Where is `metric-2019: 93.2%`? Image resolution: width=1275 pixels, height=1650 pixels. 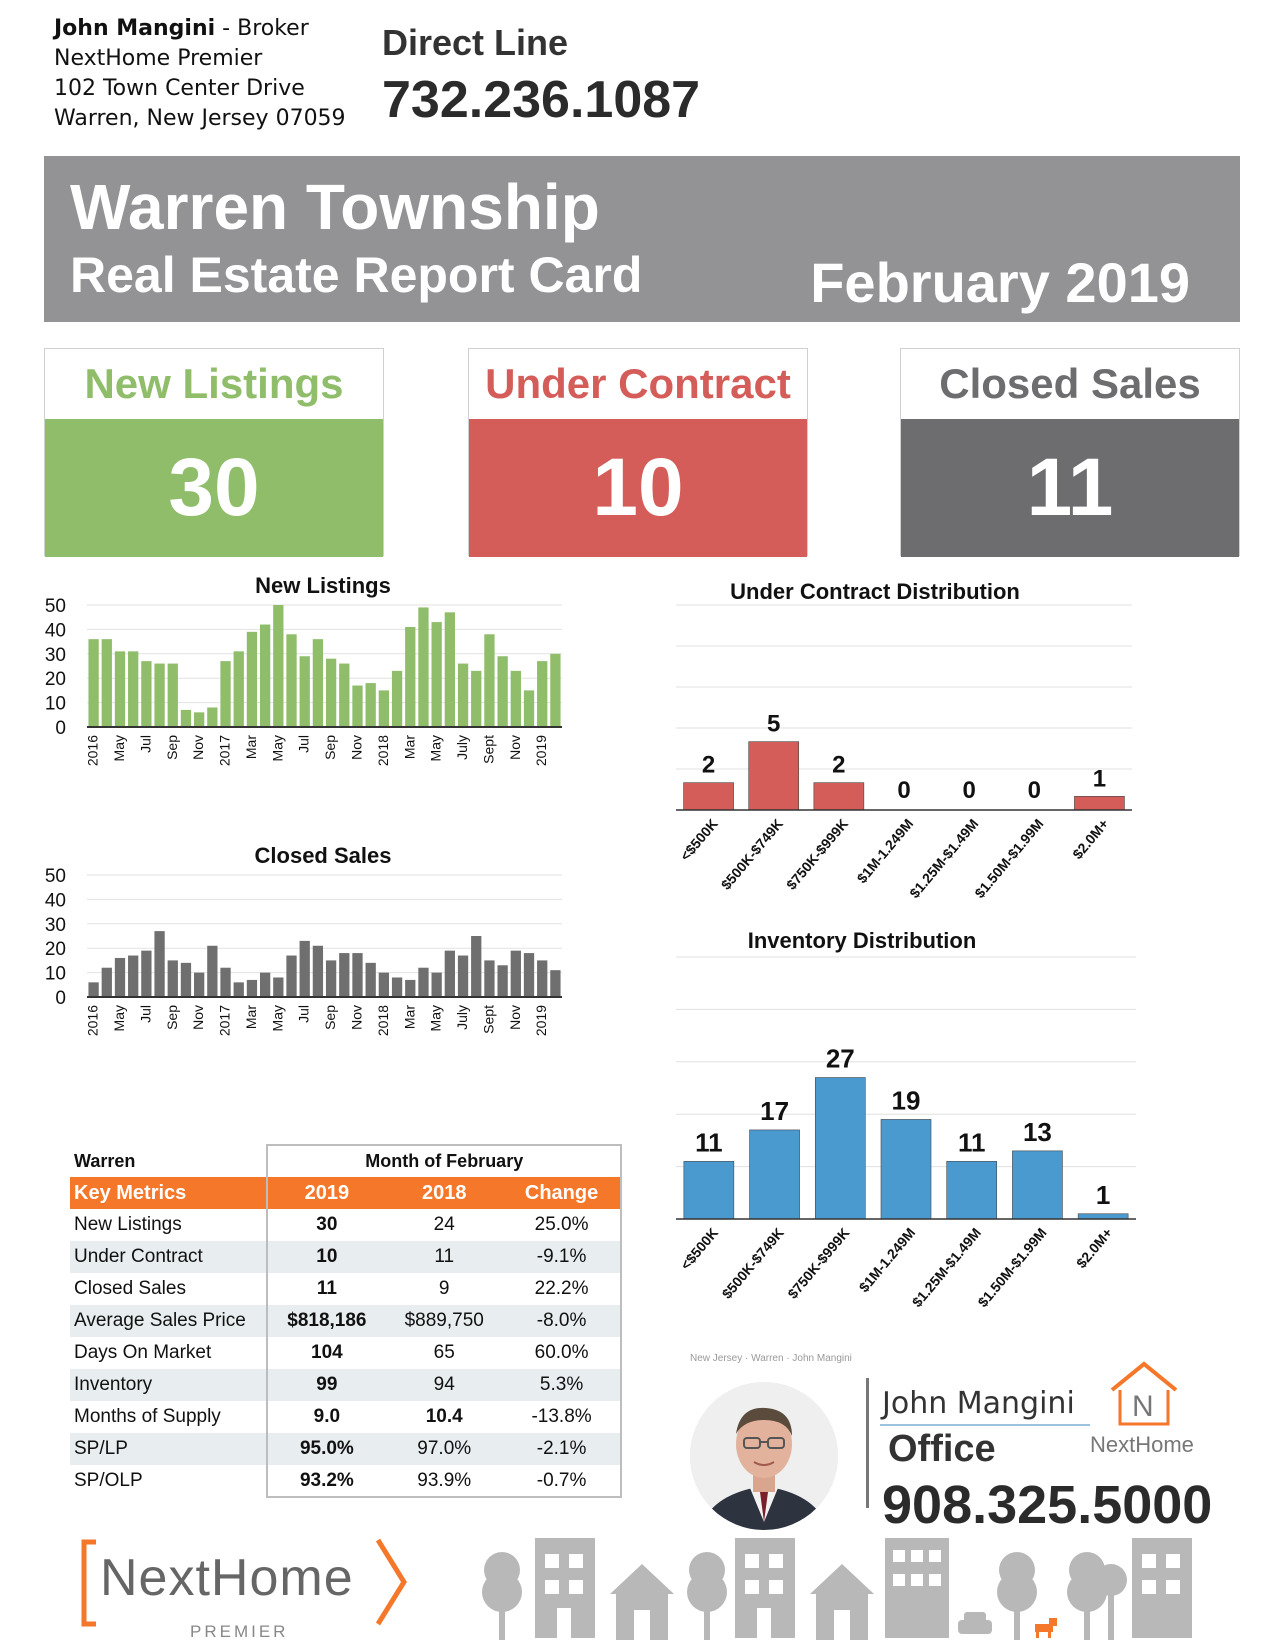 metric-2019: 93.2% is located at coordinates (326, 1481).